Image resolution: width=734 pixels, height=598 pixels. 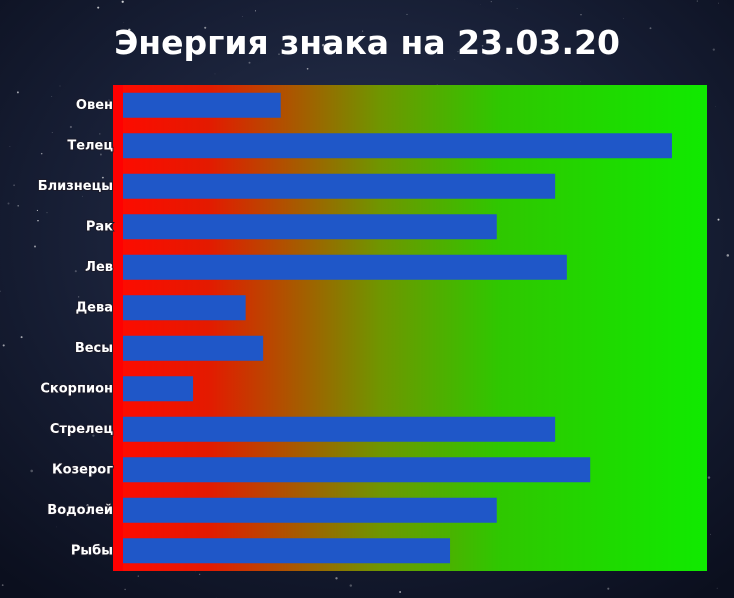 What do you see at coordinates (94, 348) in the screenshot?
I see `category-label: Весы` at bounding box center [94, 348].